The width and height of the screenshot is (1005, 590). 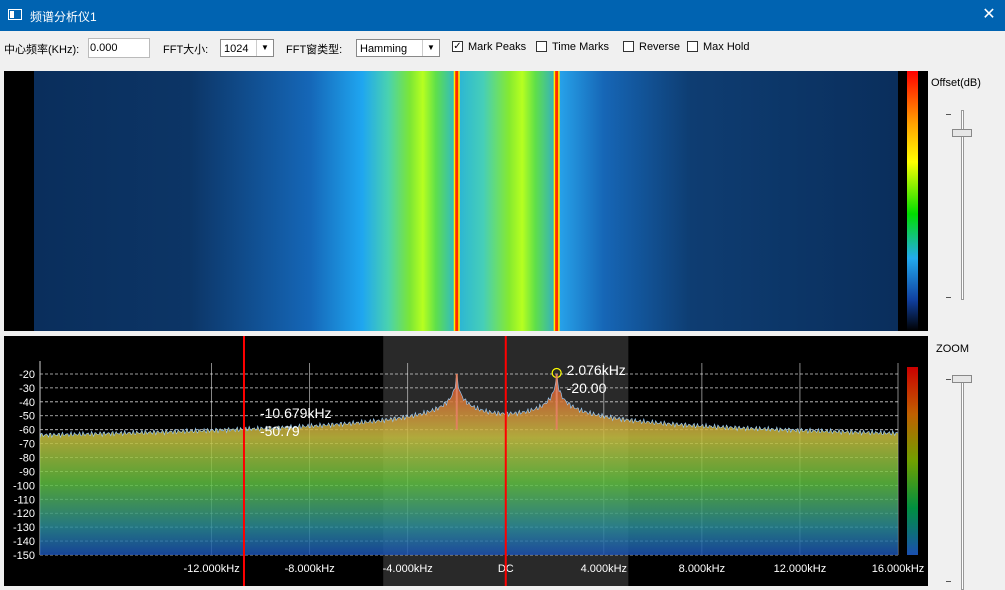 I want to click on x-tick-label: 8.000kHz, so click(x=702, y=569).